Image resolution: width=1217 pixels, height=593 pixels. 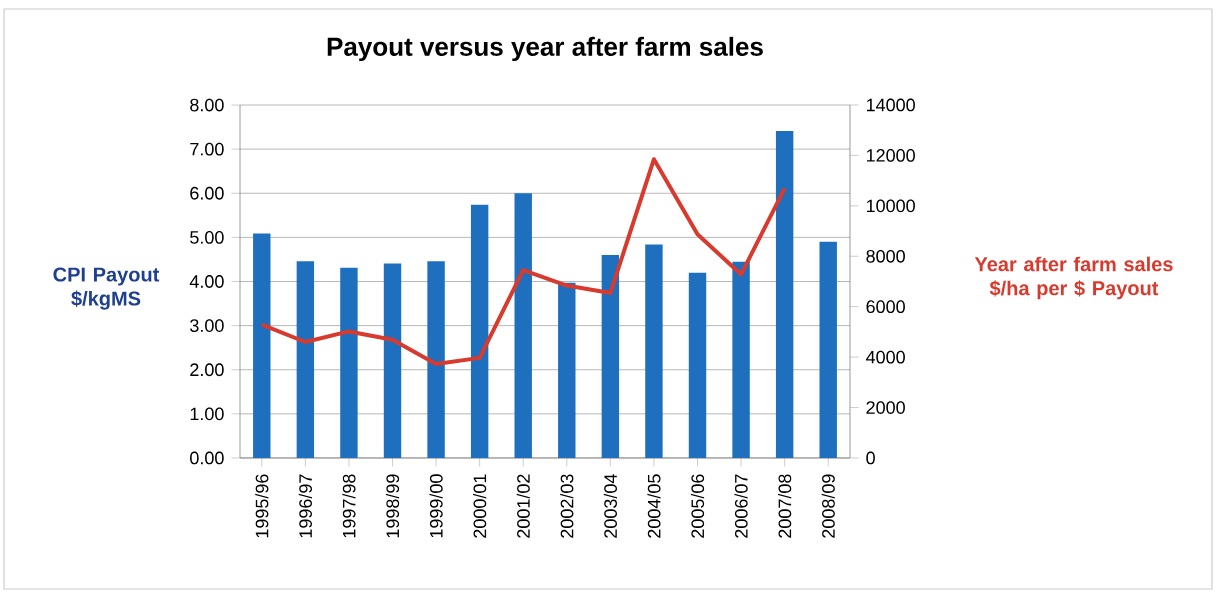 What do you see at coordinates (828, 506) in the screenshot?
I see `x-tick-label: 2008/09` at bounding box center [828, 506].